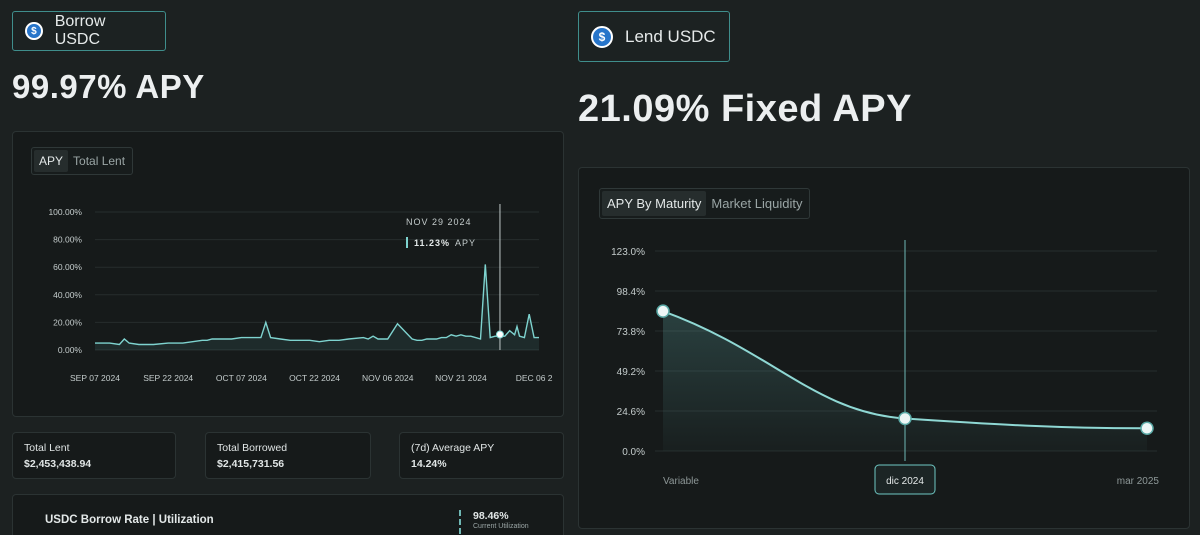 The width and height of the screenshot is (1200, 535). Describe the element at coordinates (905, 381) in the screenshot. I see `maturity-area` at that location.